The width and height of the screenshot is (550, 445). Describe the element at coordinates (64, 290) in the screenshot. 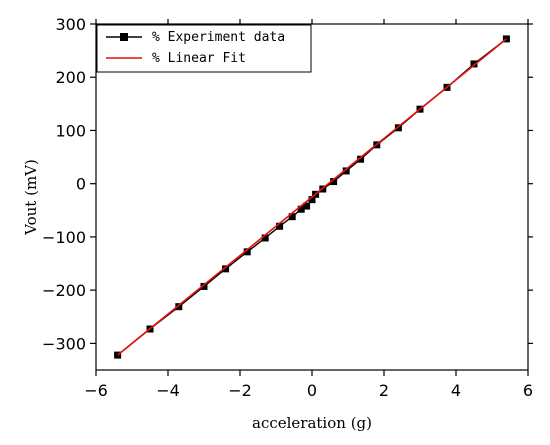

I see `y-tick-label: −200` at that location.